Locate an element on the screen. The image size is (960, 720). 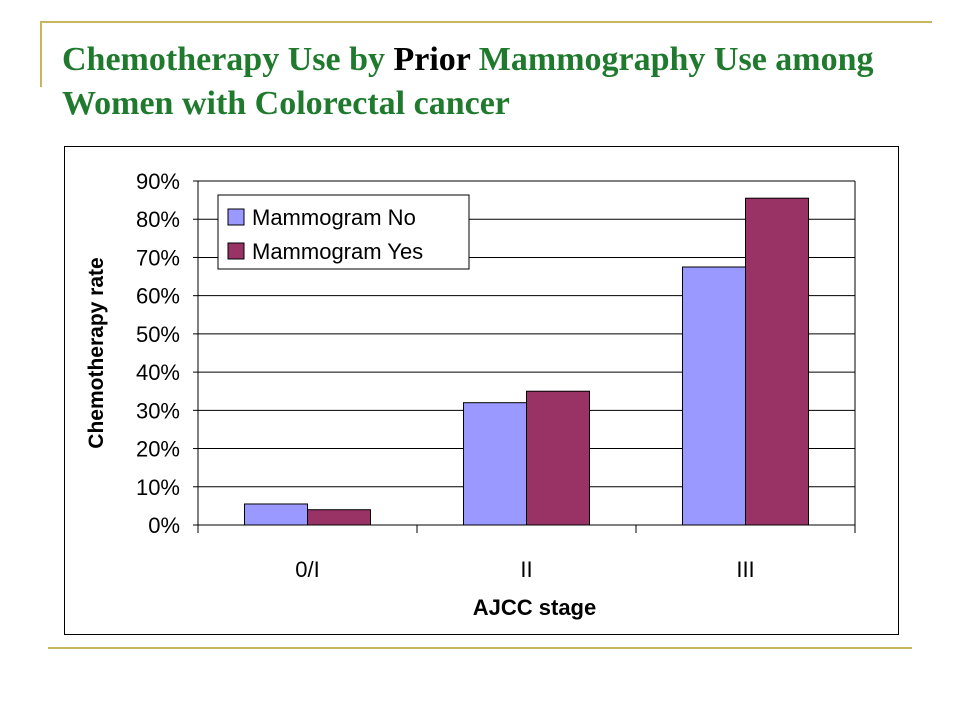
y-tick-label: 80% is located at coordinates (158, 219).